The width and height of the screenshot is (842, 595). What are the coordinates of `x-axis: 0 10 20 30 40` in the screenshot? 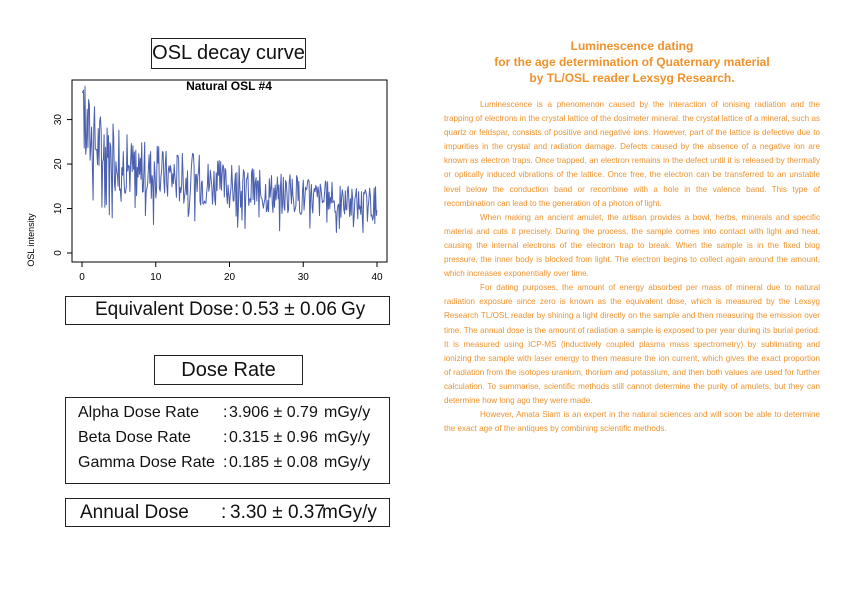 It's located at (231, 272).